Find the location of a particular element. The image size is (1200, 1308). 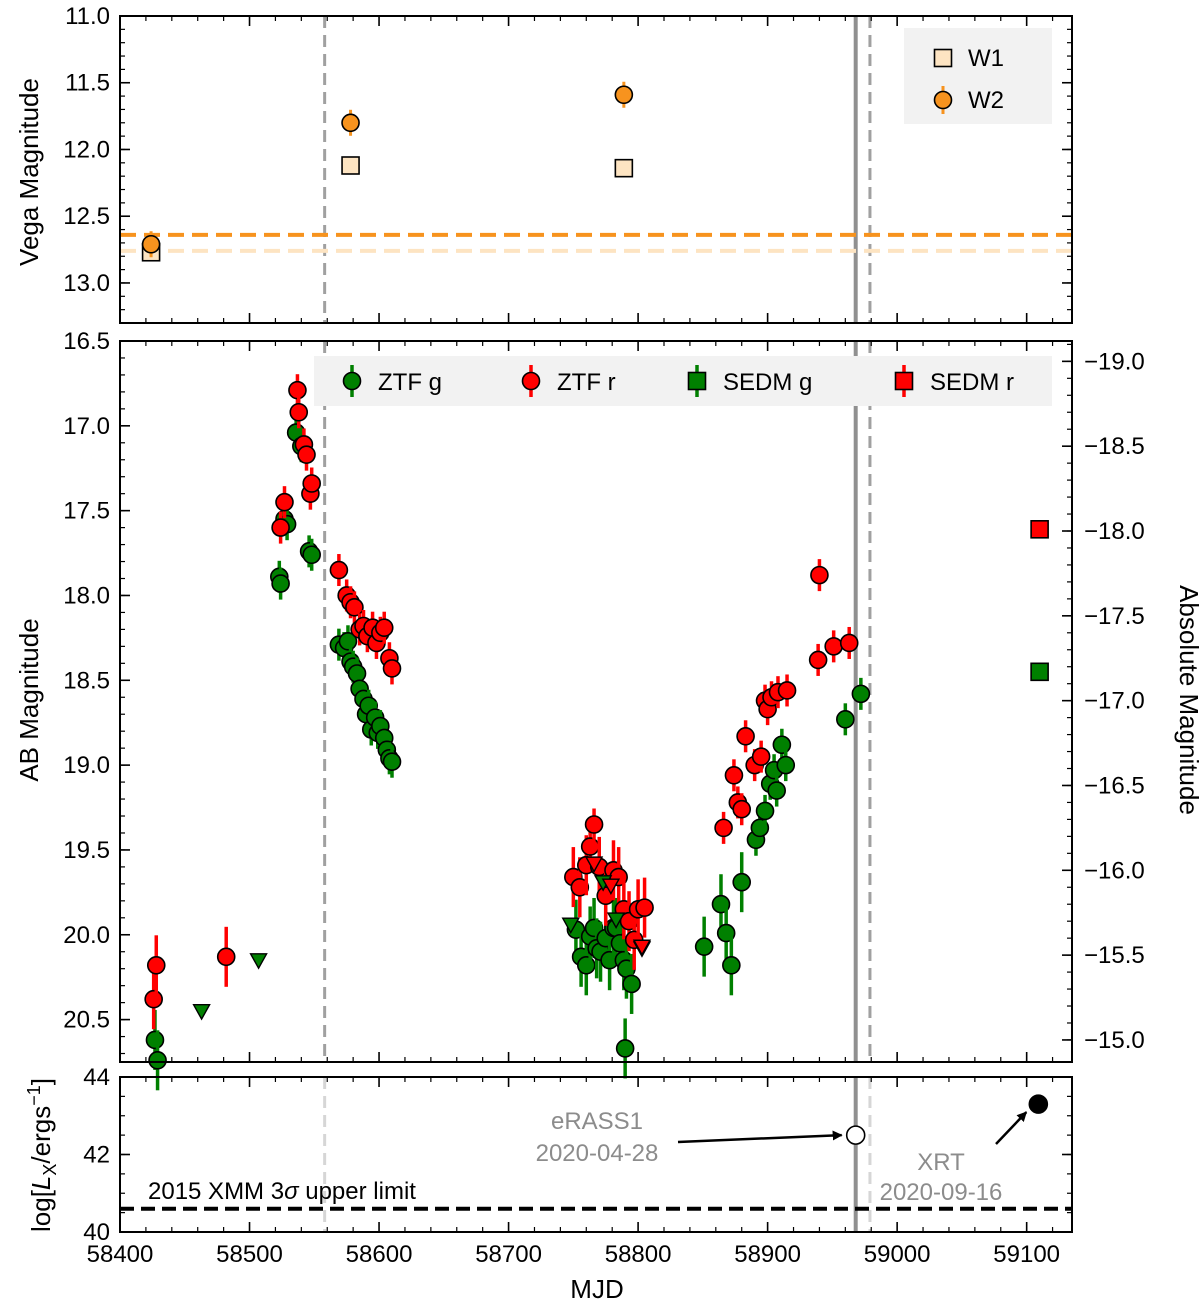

data-point-erass1 is located at coordinates (855, 1135).